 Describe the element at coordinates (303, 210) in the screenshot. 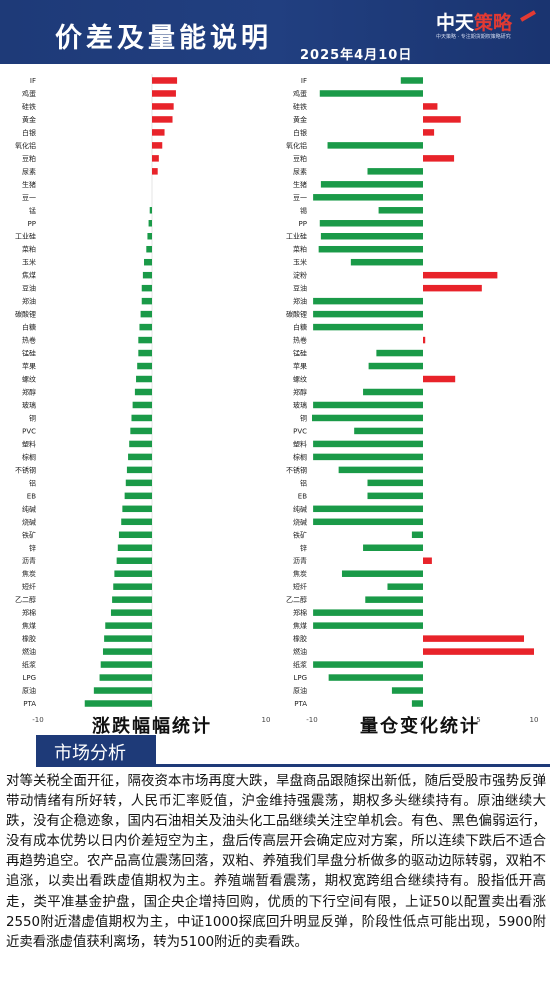

I see `category-label: 锡` at that location.